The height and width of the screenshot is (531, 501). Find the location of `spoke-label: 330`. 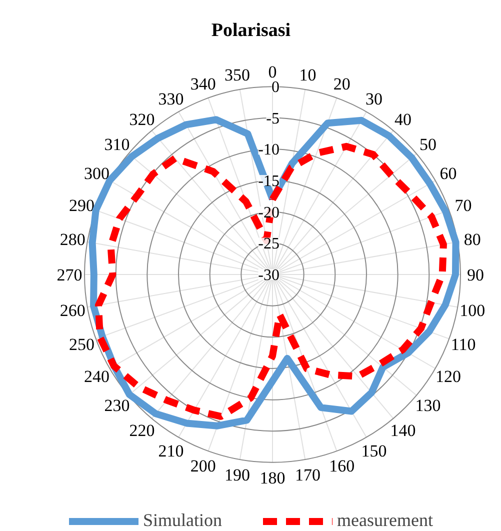

spoke-label: 330 is located at coordinates (171, 99).